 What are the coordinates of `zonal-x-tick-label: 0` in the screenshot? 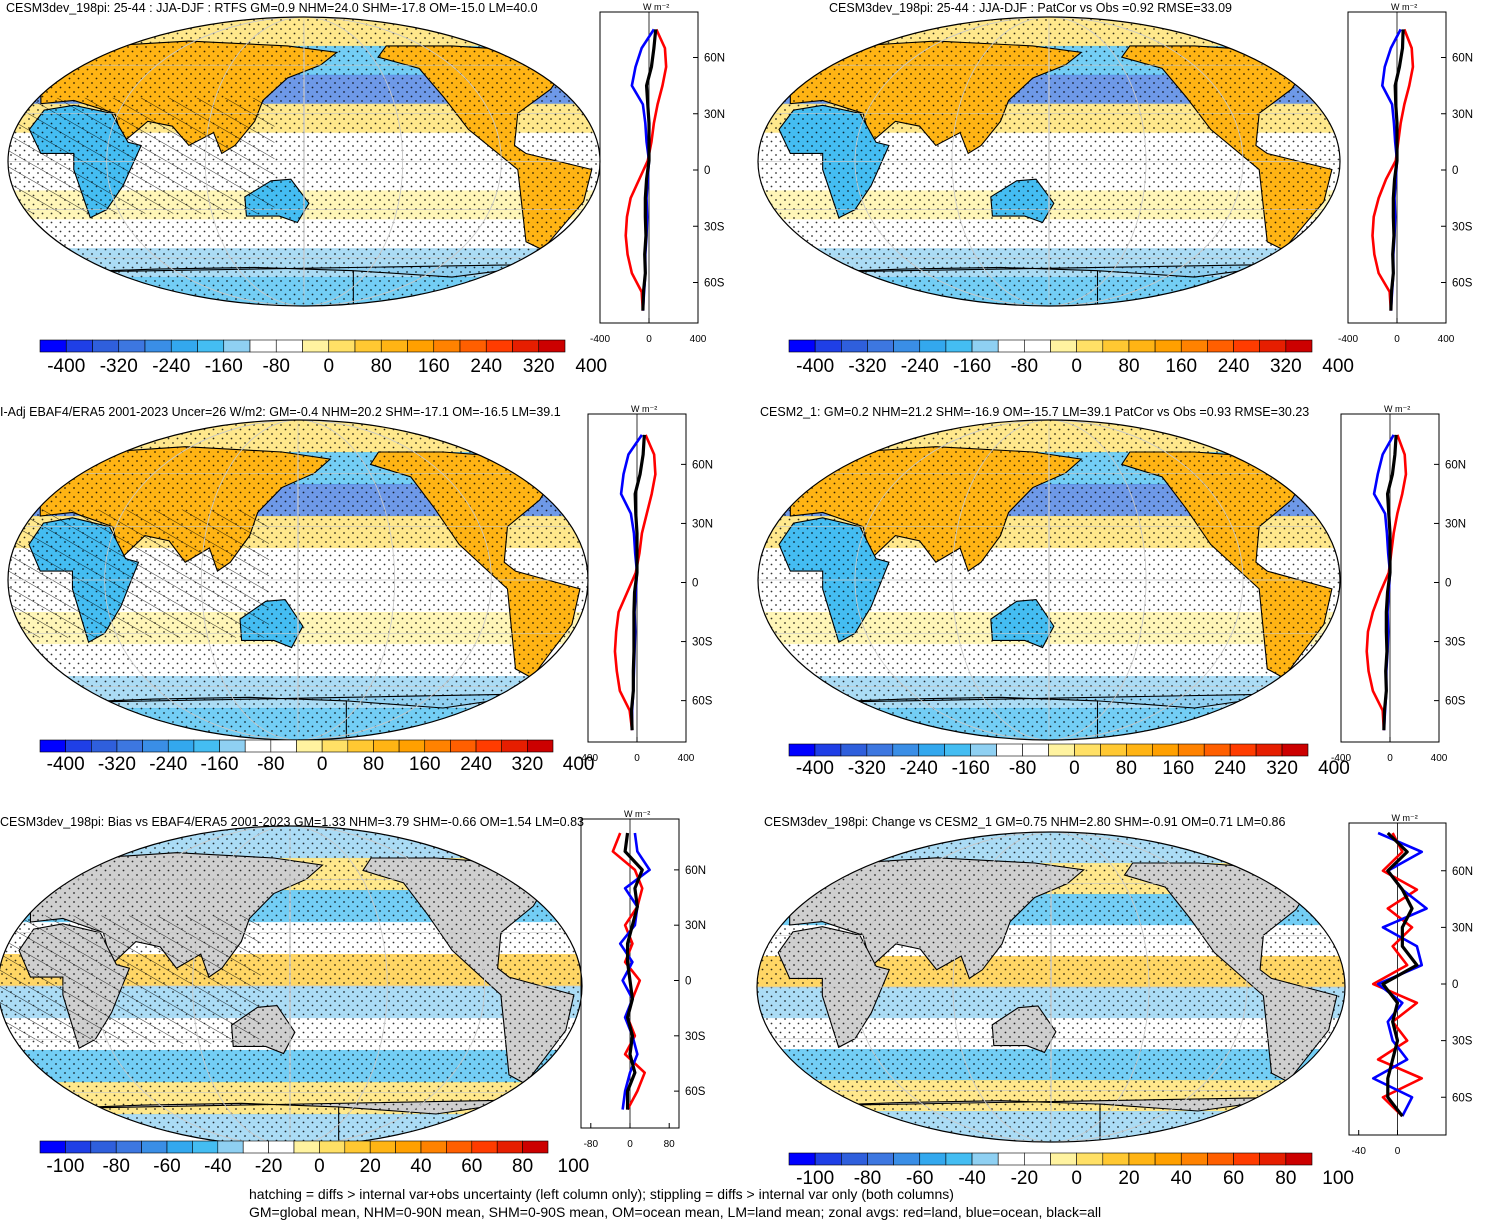 It's located at (1390, 758).